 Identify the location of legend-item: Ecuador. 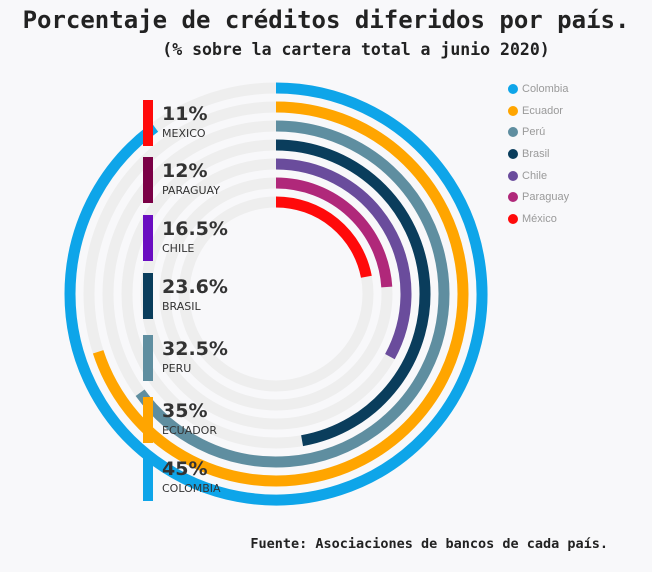
(538, 111).